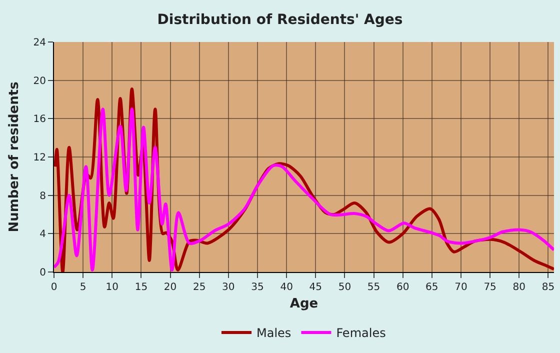 The height and width of the screenshot is (353, 560). What do you see at coordinates (43, 196) in the screenshot?
I see `y-tick-label: 8` at bounding box center [43, 196].